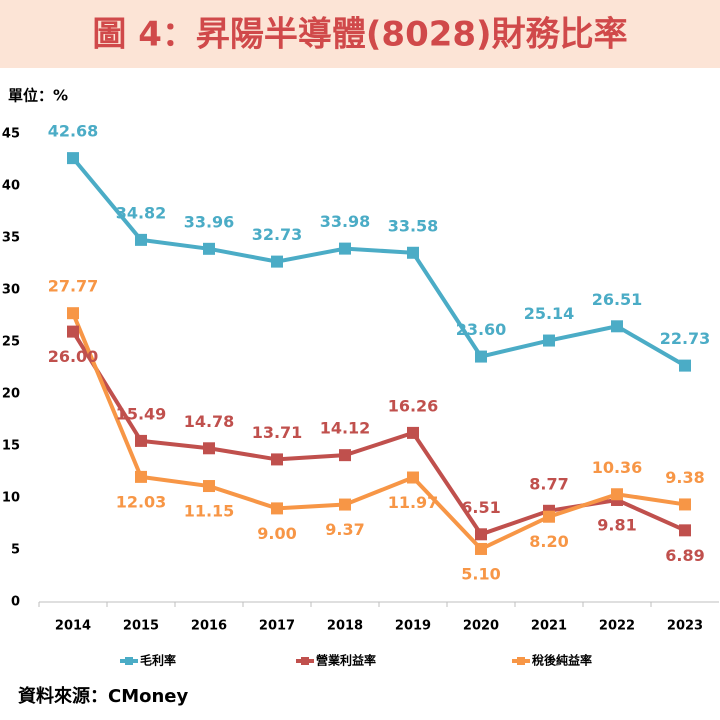 This screenshot has height=720, width=720. Describe the element at coordinates (345, 428) in the screenshot. I see `value-label: 14.12` at that location.